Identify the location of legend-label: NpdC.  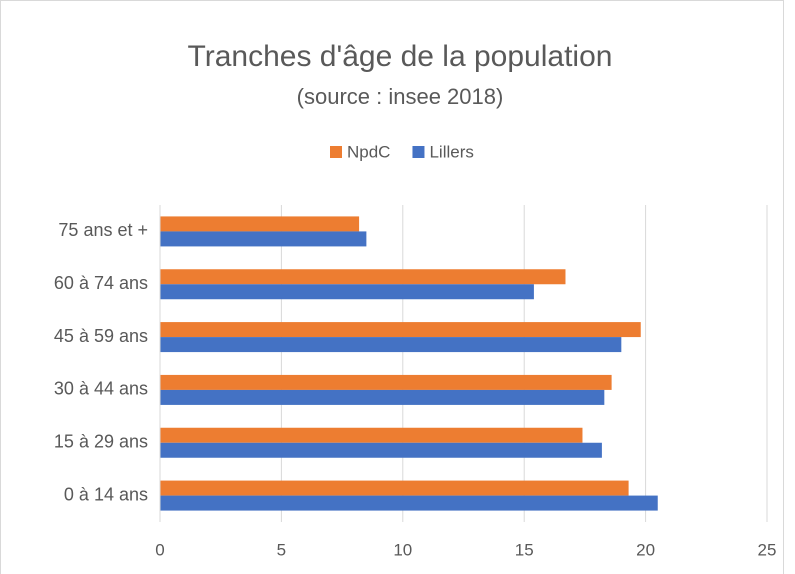
(368, 151).